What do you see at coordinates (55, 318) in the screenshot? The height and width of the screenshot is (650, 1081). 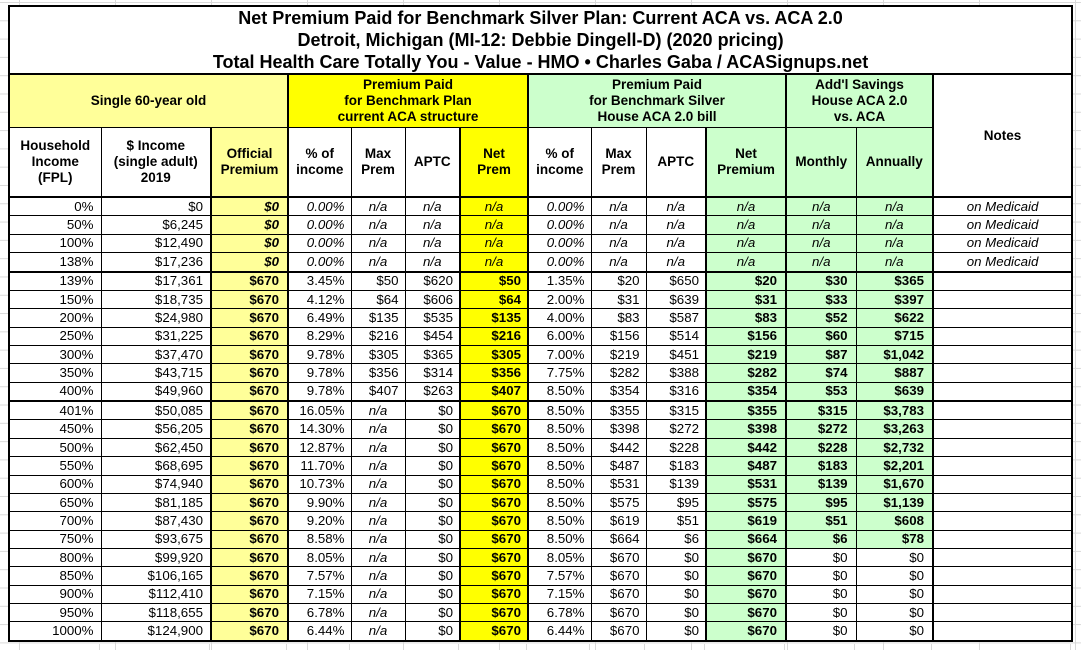 I see `cell-fpl: 200%` at bounding box center [55, 318].